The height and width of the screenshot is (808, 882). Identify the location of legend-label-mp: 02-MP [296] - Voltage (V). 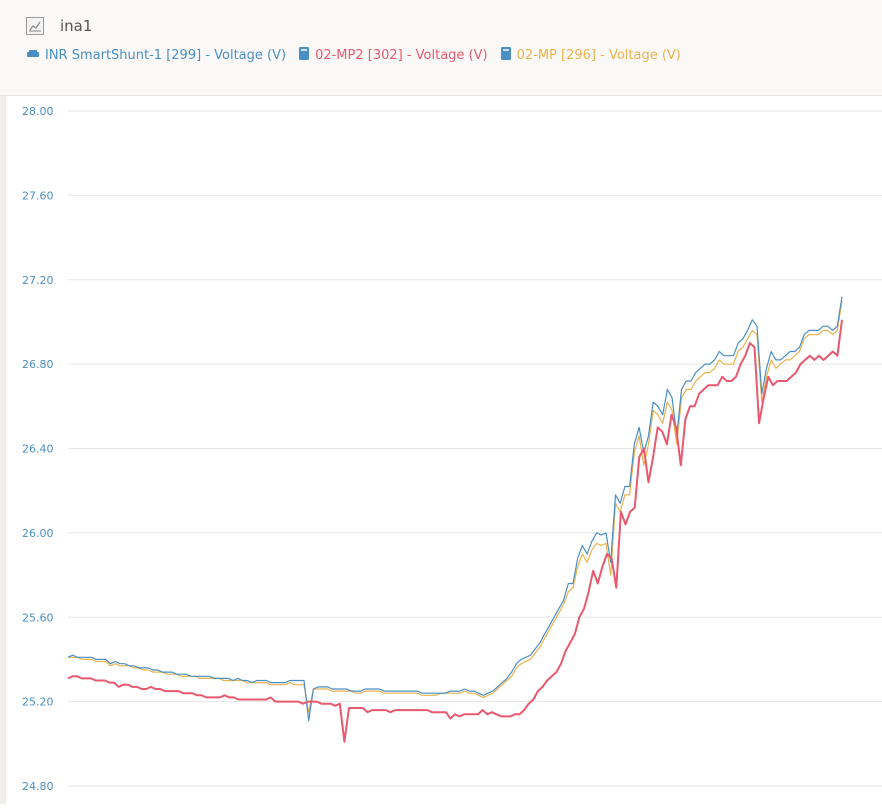
(598, 55).